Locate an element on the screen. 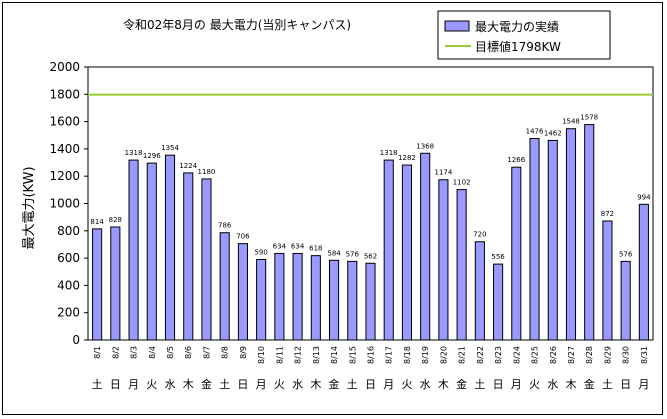 The width and height of the screenshot is (667, 419). x-tick-label: 8/11 is located at coordinates (279, 355).